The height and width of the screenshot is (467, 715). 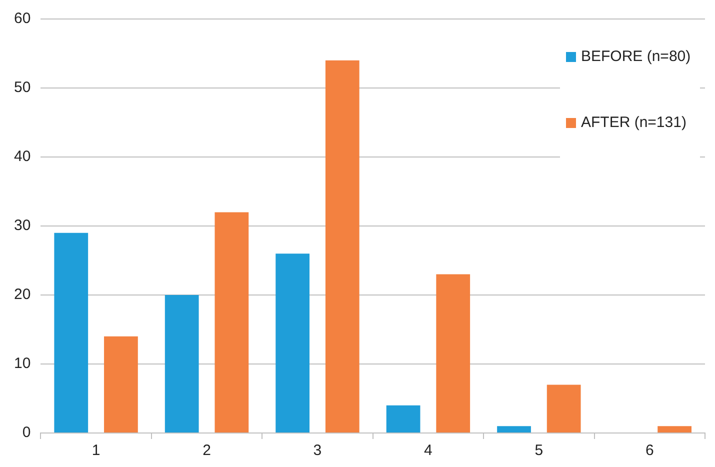 What do you see at coordinates (428, 451) in the screenshot?
I see `x-tick-label: 4` at bounding box center [428, 451].